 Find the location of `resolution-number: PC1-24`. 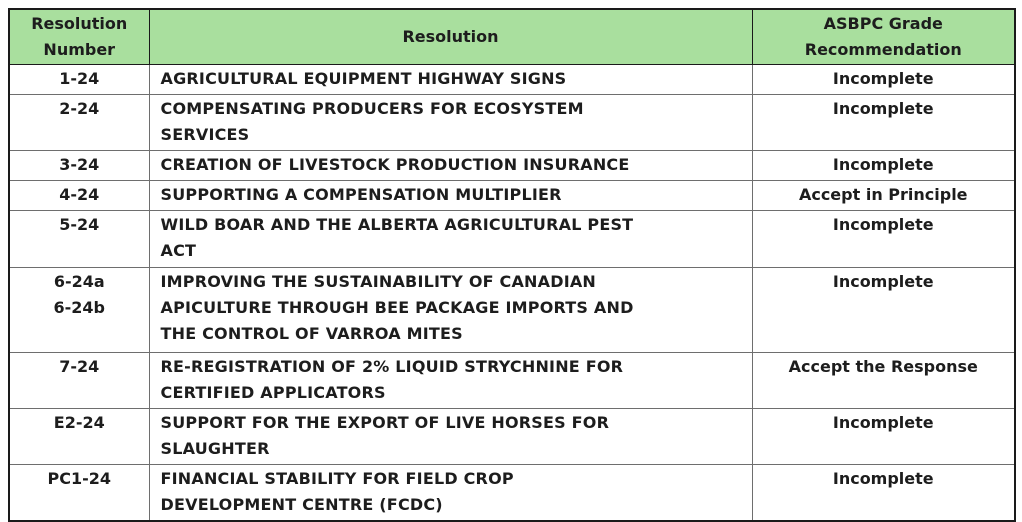

resolution-number: PC1-24 is located at coordinates (79, 493).